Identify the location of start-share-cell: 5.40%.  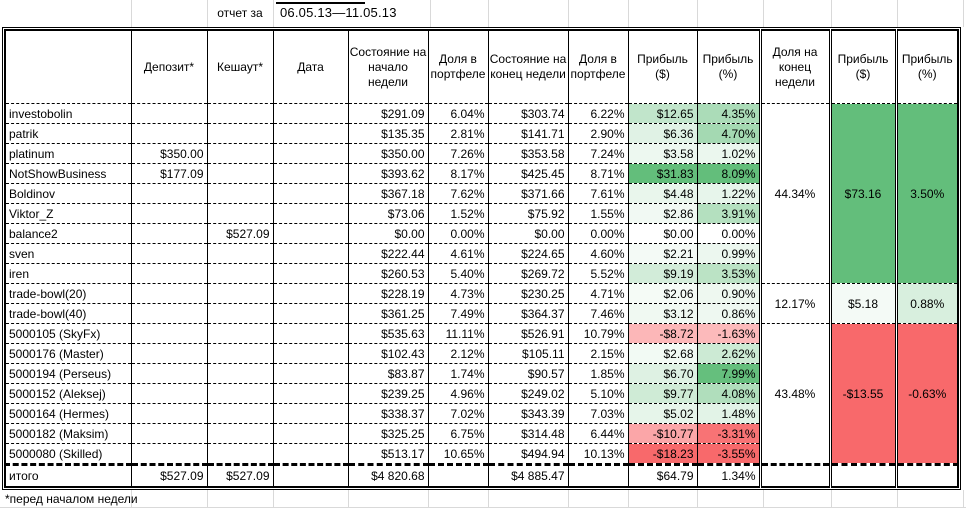
(458, 273).